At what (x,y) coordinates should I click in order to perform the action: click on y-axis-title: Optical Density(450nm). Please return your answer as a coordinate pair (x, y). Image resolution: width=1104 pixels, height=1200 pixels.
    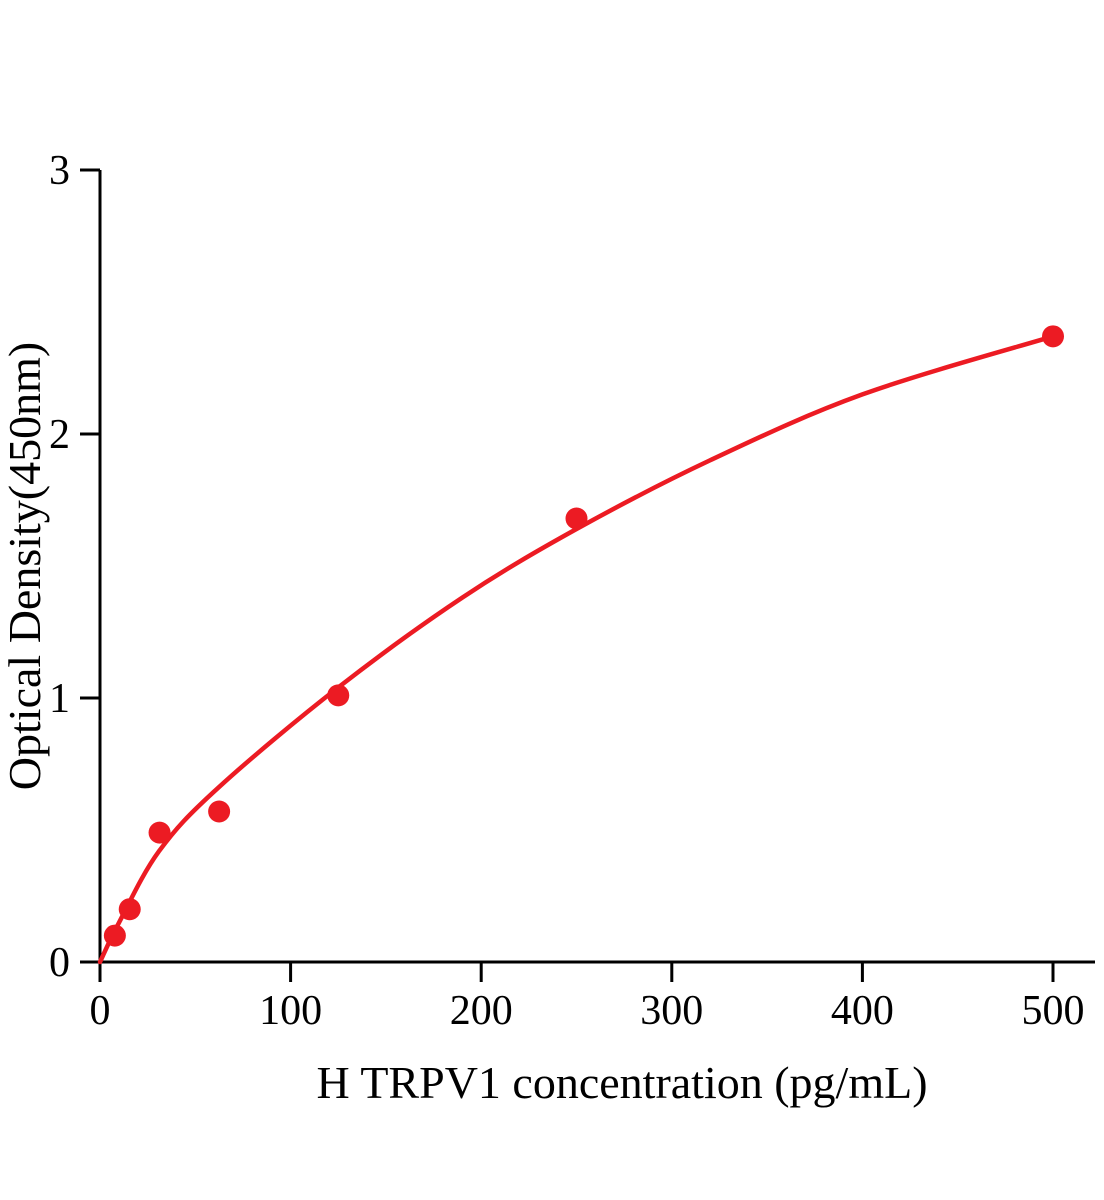
    Looking at the image, I should click on (25, 566).